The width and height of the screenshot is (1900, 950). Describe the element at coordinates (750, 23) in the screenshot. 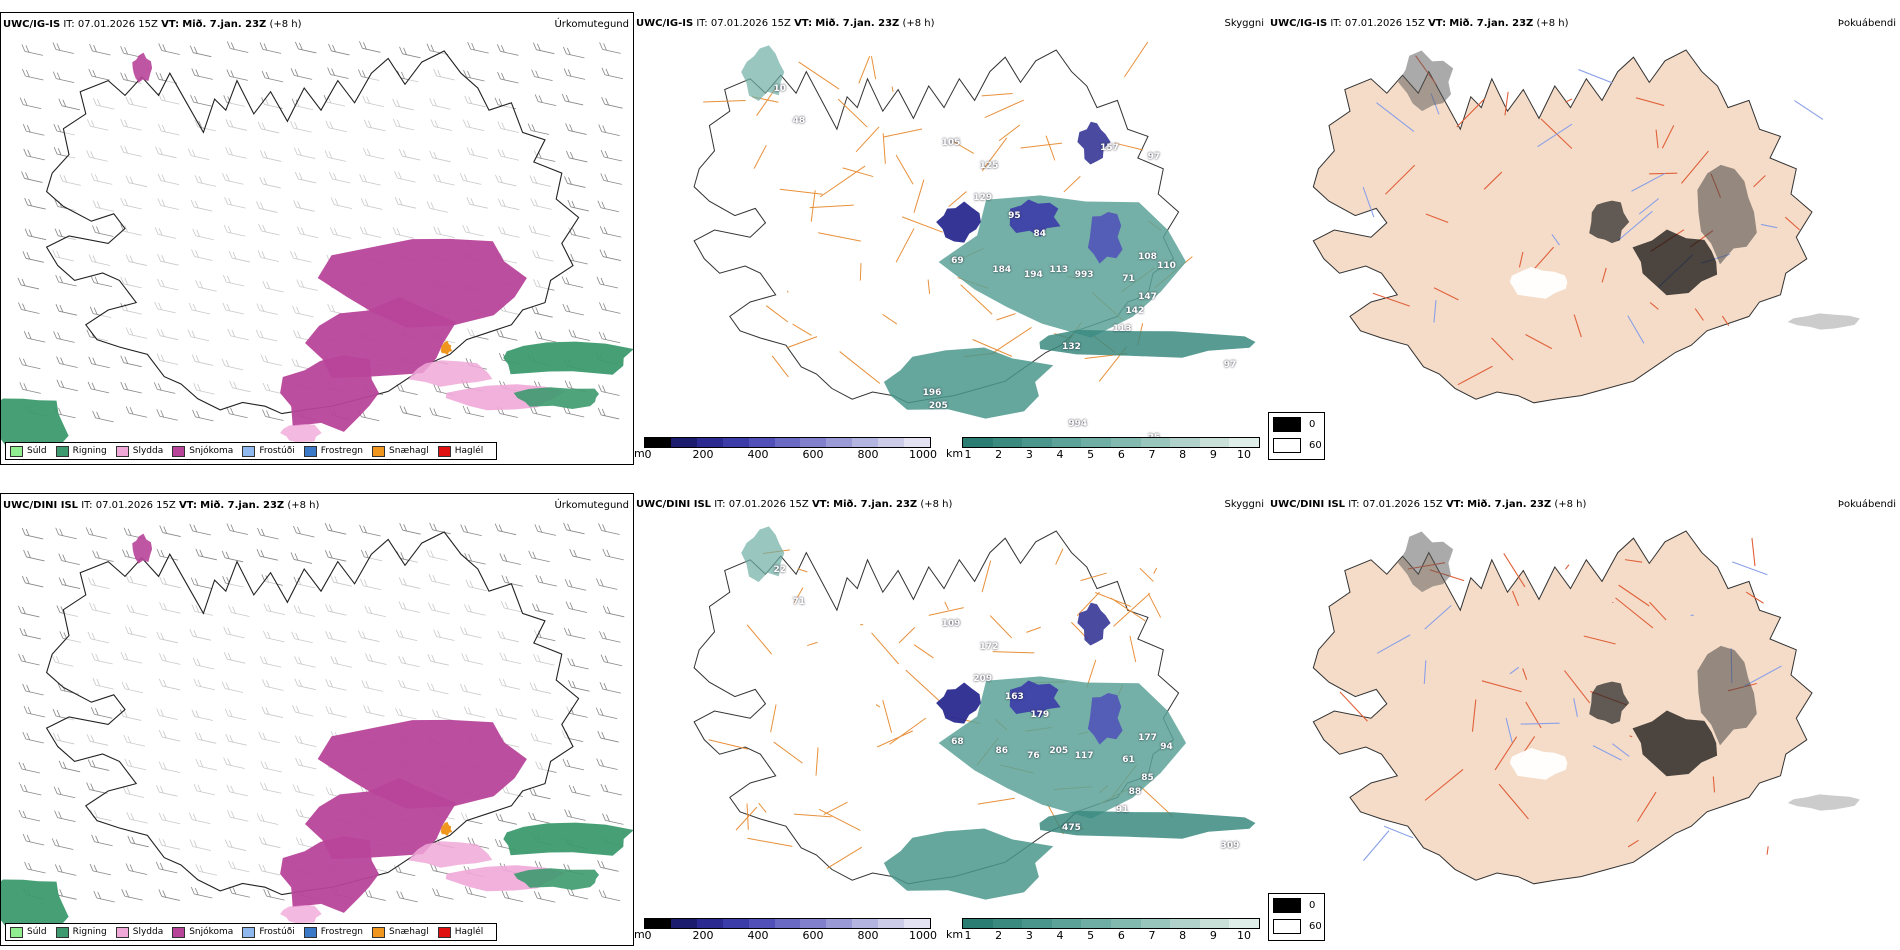

I see `init-time: 07.01.2026 15Z` at that location.